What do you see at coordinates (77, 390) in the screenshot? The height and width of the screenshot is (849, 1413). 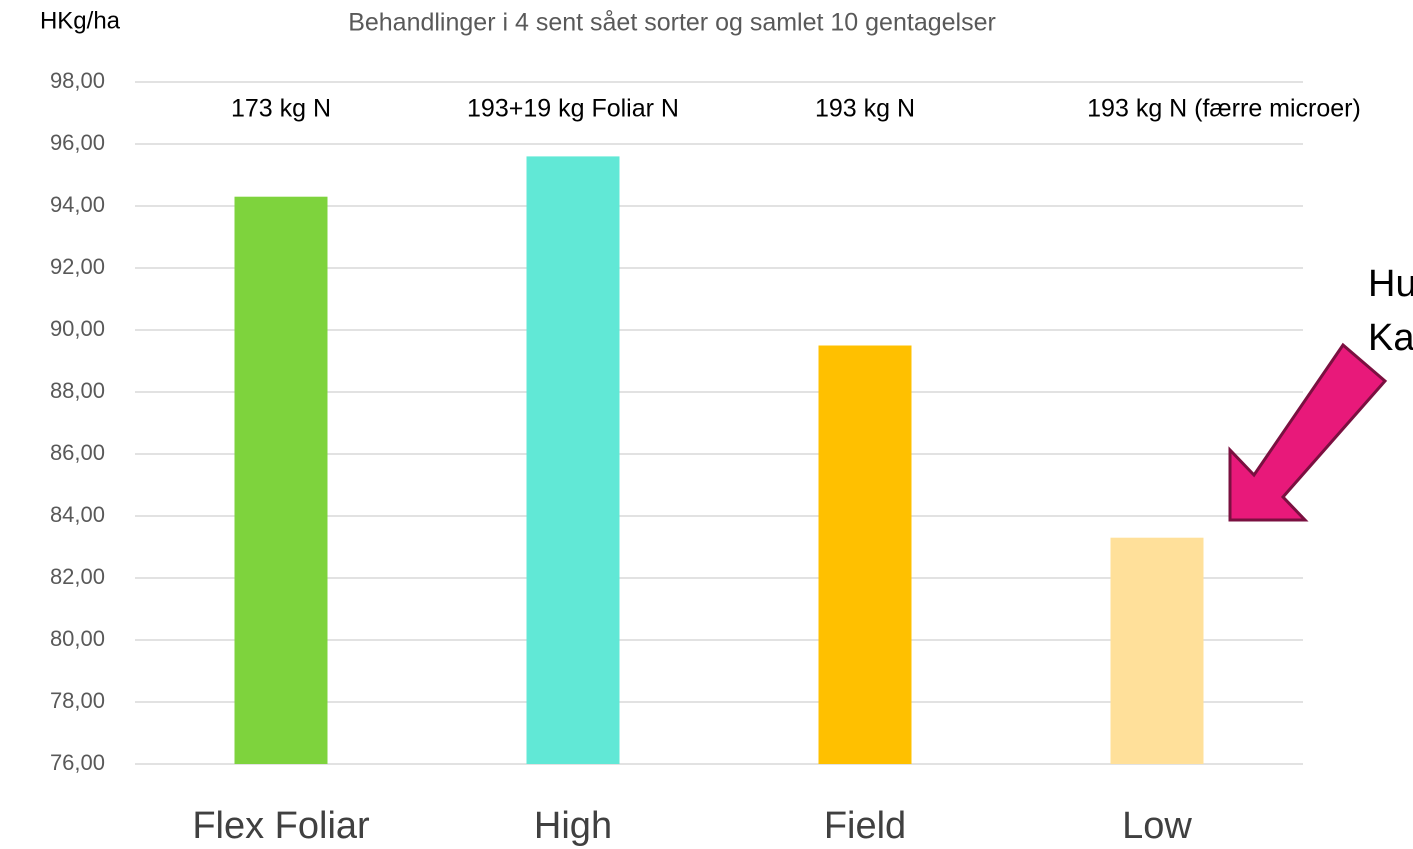 I see `y-tick-label: 88,00` at bounding box center [77, 390].